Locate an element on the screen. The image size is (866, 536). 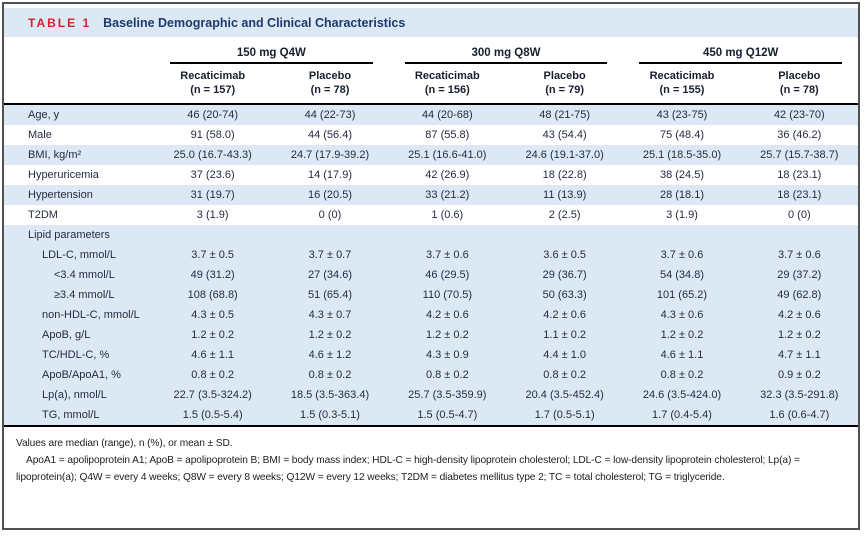
table-cell: 87 (55.8) is located at coordinates (447, 135).